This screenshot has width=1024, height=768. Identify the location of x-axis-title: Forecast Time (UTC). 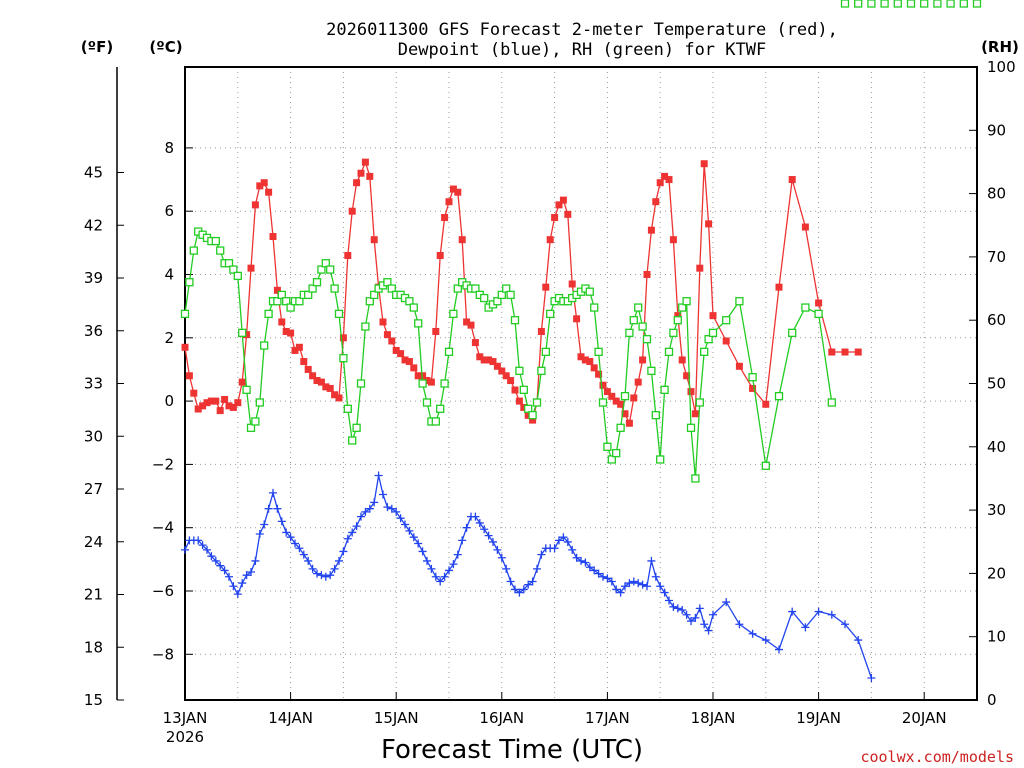
(512, 750).